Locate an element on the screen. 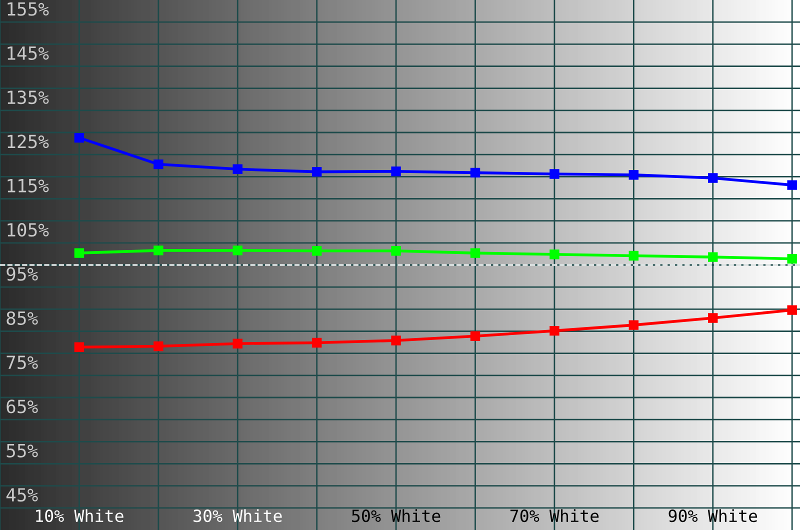 The image size is (800, 530). y-tick-label: 125% is located at coordinates (28, 141).